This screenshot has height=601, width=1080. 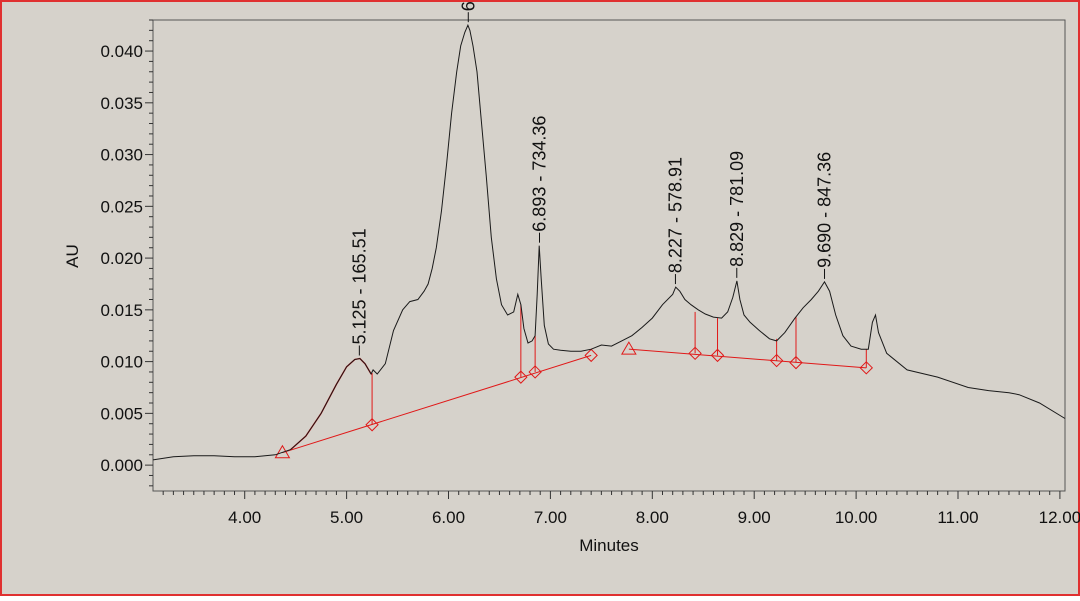 What do you see at coordinates (346, 517) in the screenshot?
I see `x-tick-label: 5.00` at bounding box center [346, 517].